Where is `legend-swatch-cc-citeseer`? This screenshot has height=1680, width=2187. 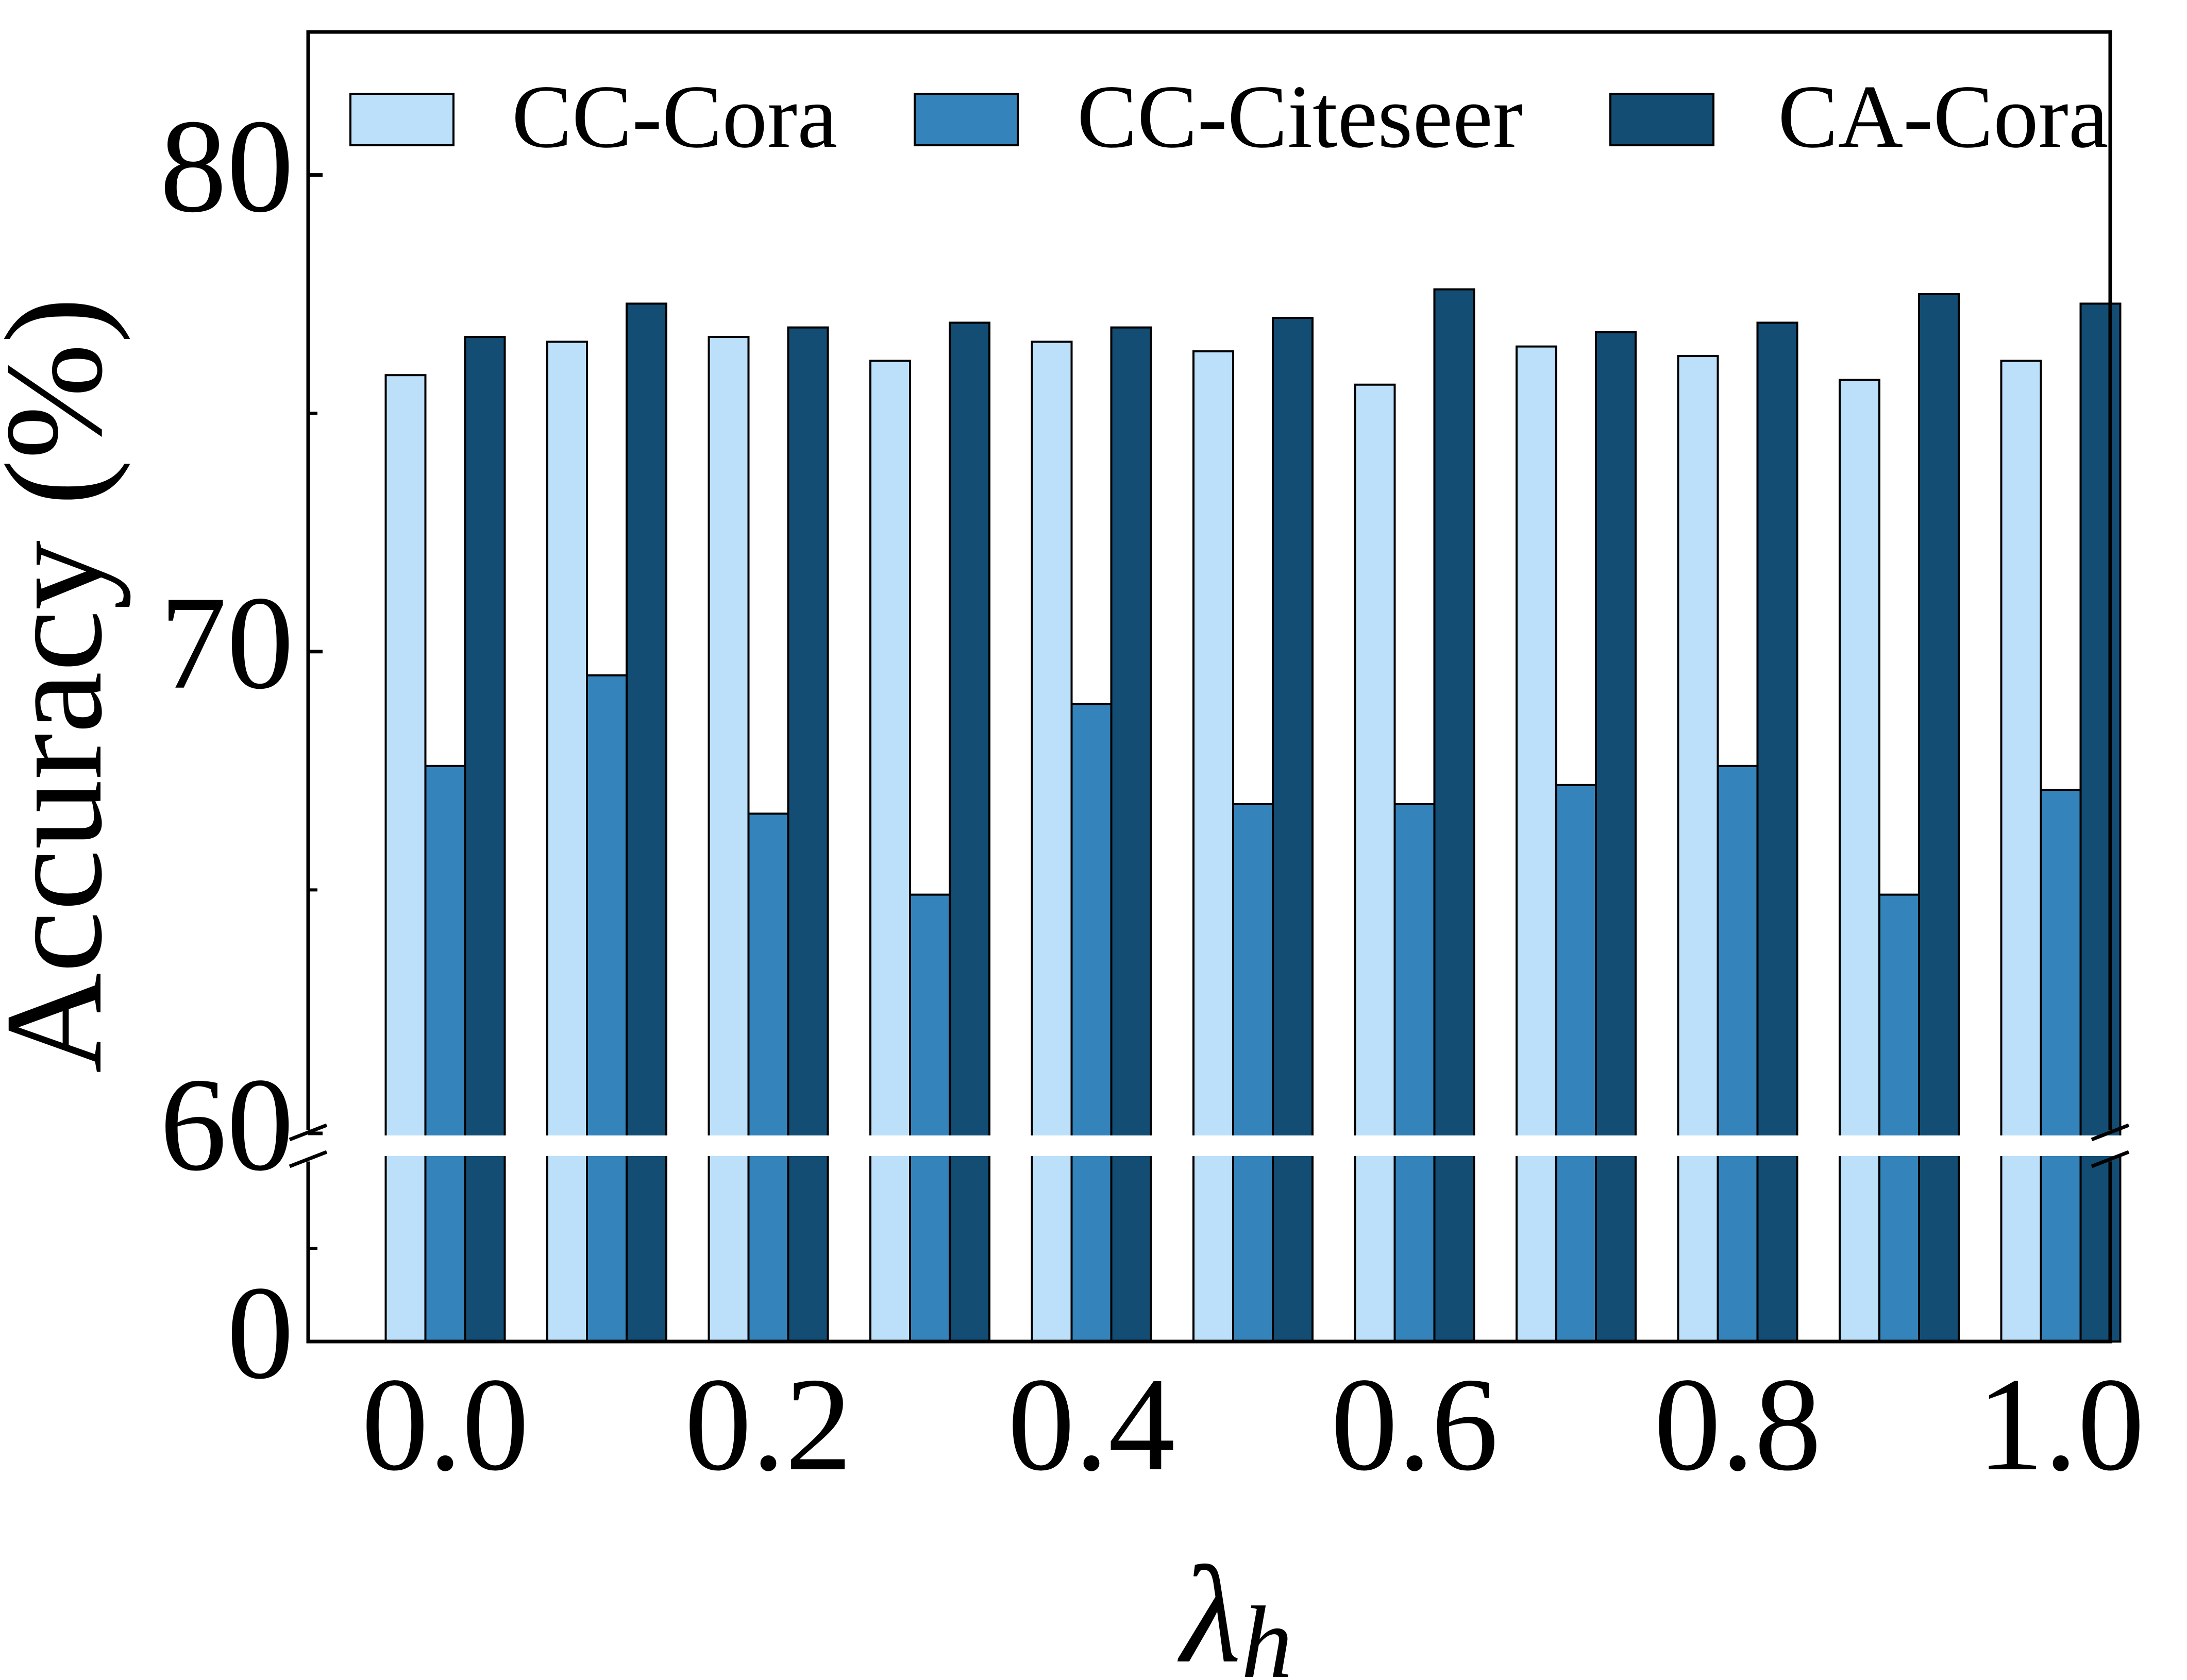
legend-swatch-cc-citeseer is located at coordinates (966, 119).